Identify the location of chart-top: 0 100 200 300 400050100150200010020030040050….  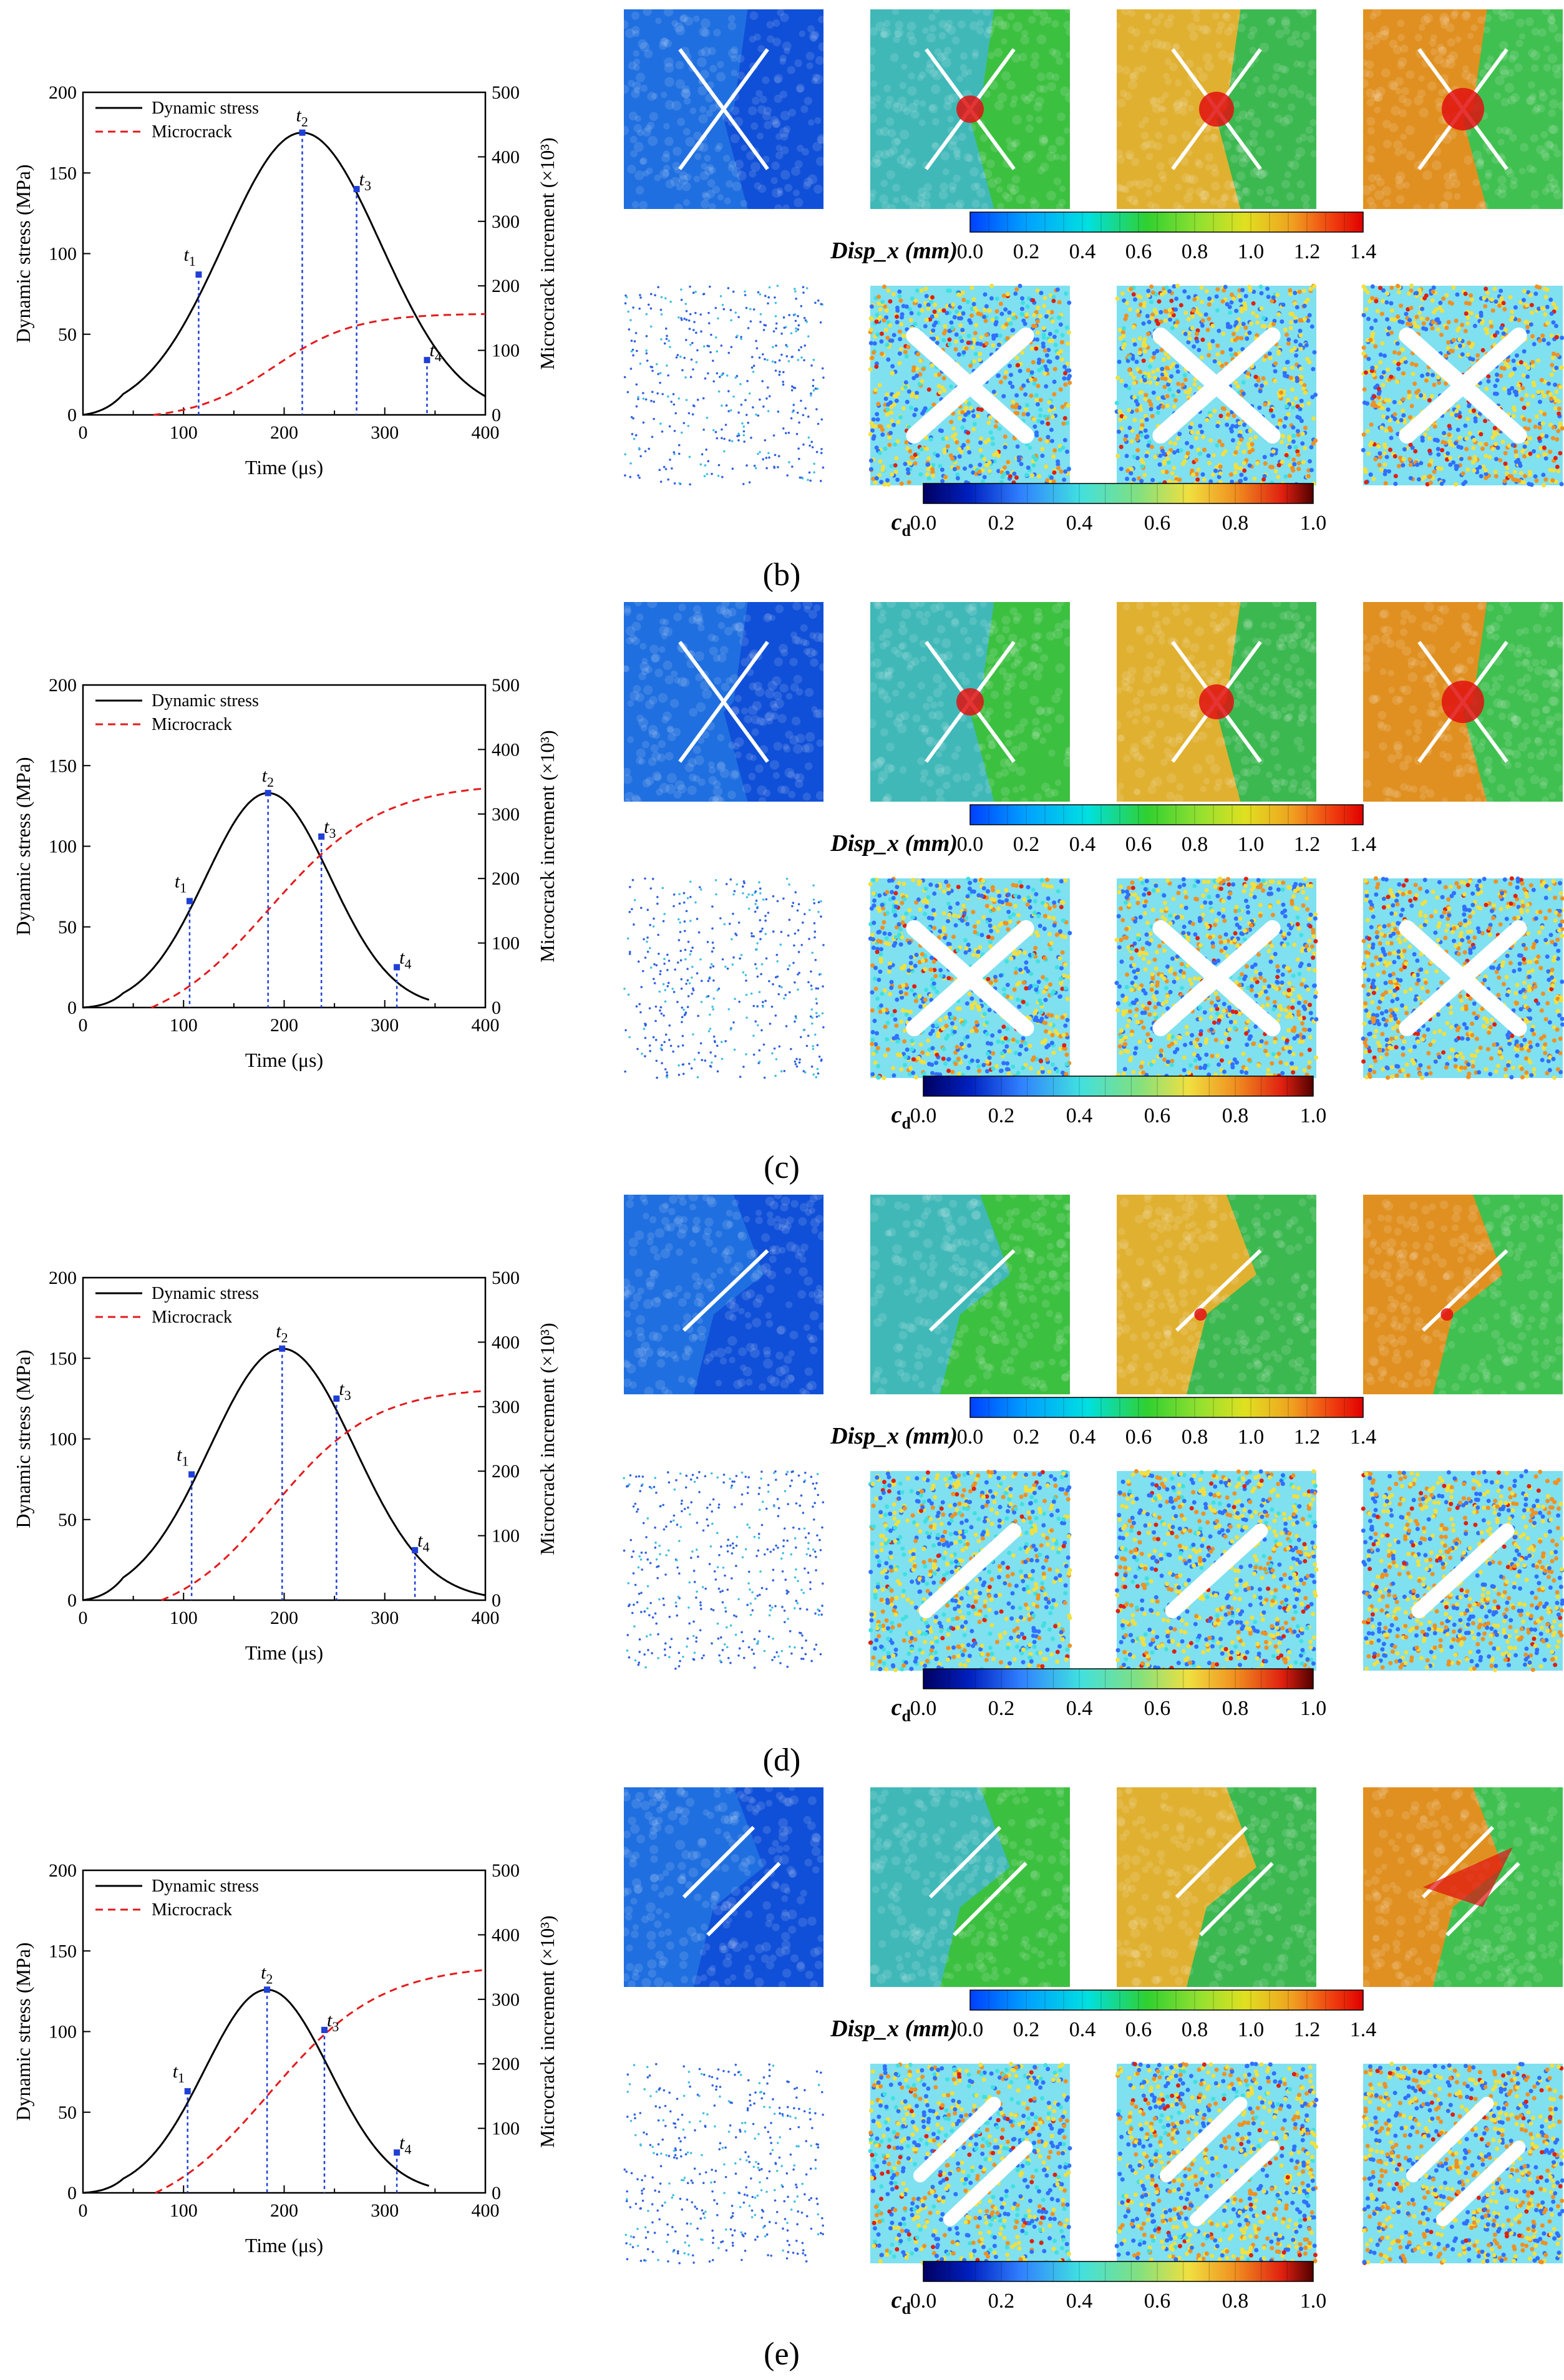
(285, 280).